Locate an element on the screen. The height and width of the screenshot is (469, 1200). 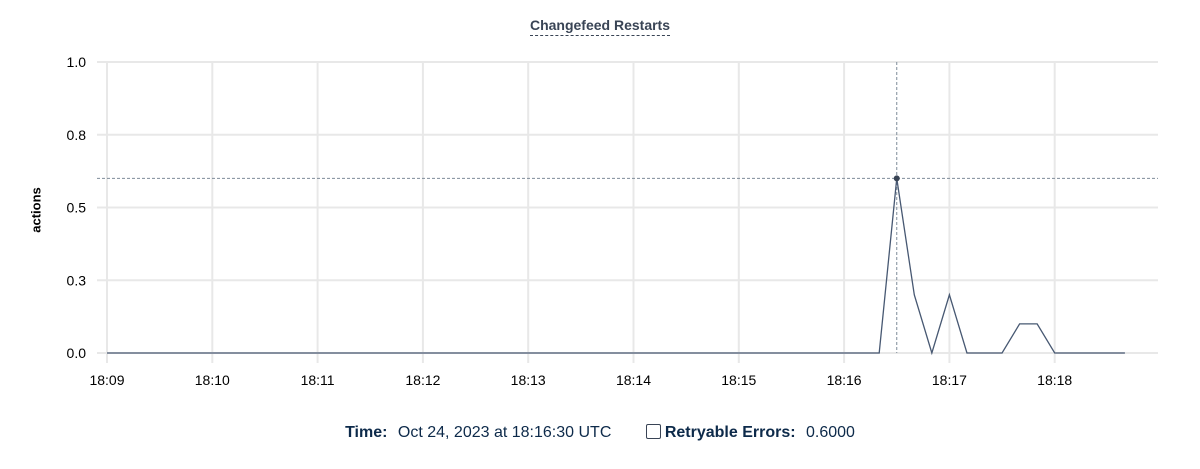
x-tick-label: 18:13 is located at coordinates (528, 380).